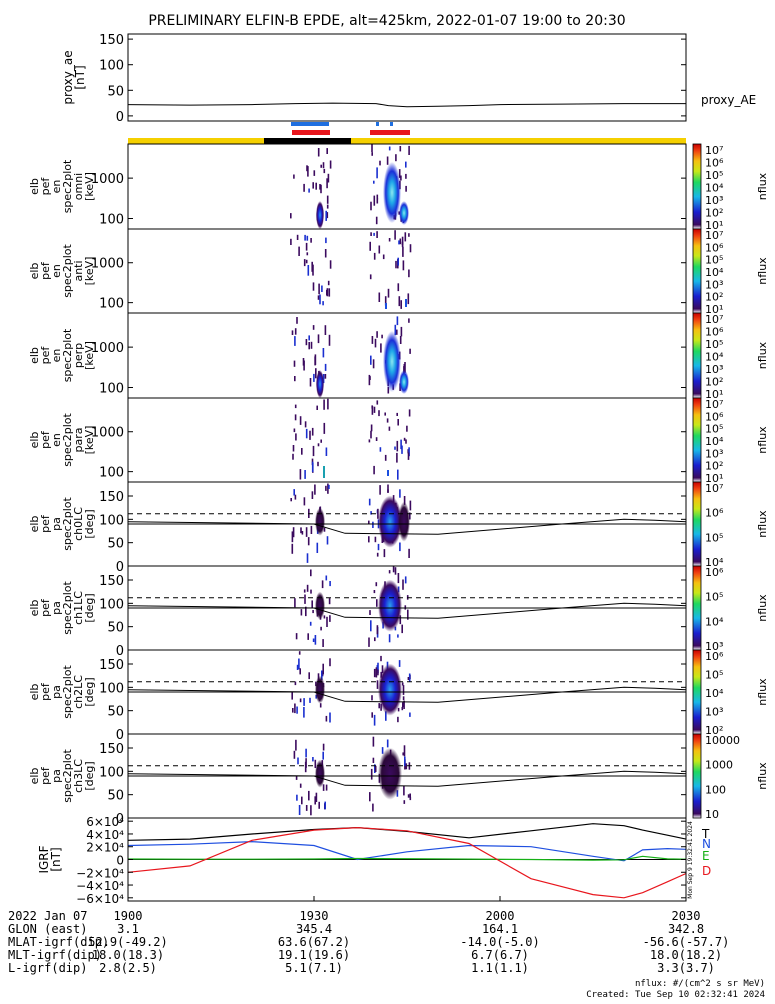 This screenshot has width=775, height=1004. What do you see at coordinates (686, 968) in the screenshot?
I see `footer-cell: 3.3(3.7)` at bounding box center [686, 968].